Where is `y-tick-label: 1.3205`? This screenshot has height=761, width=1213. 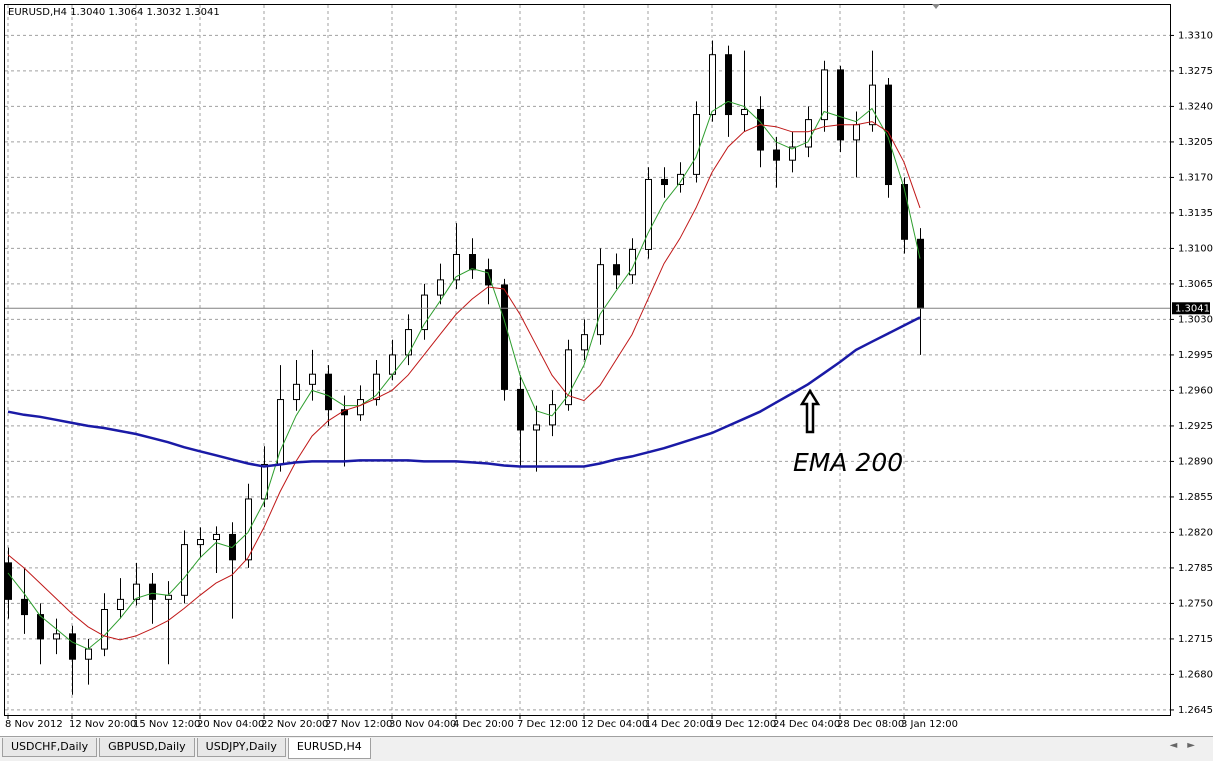
y-tick-label: 1.3205 is located at coordinates (1195, 142).